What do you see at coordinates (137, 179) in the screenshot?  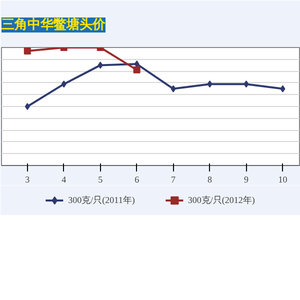 I see `x-tick-label: 6` at bounding box center [137, 179].